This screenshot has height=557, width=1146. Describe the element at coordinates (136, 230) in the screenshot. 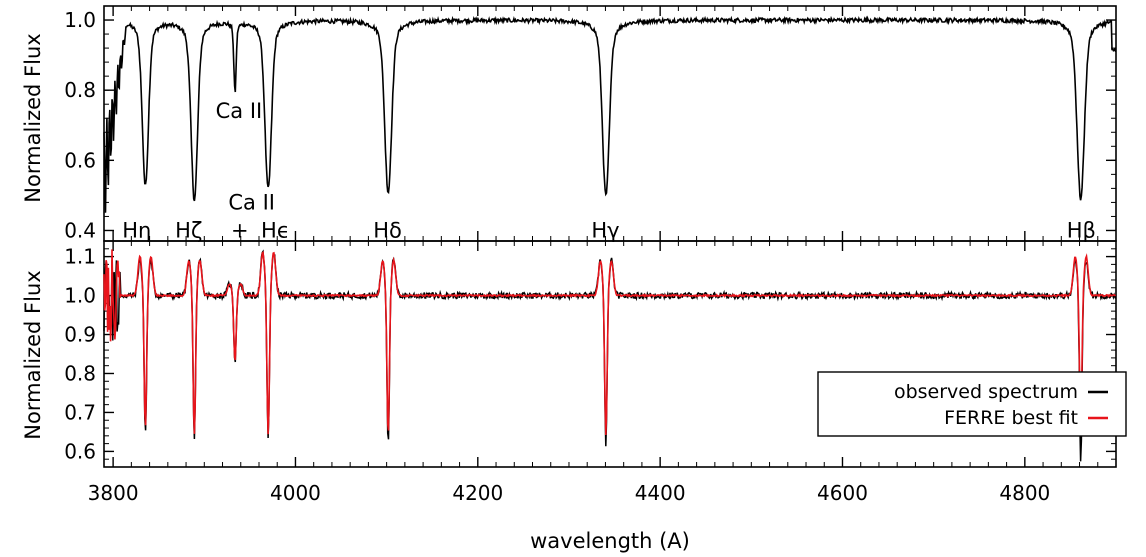

I see `line-annotation: Hη` at that location.